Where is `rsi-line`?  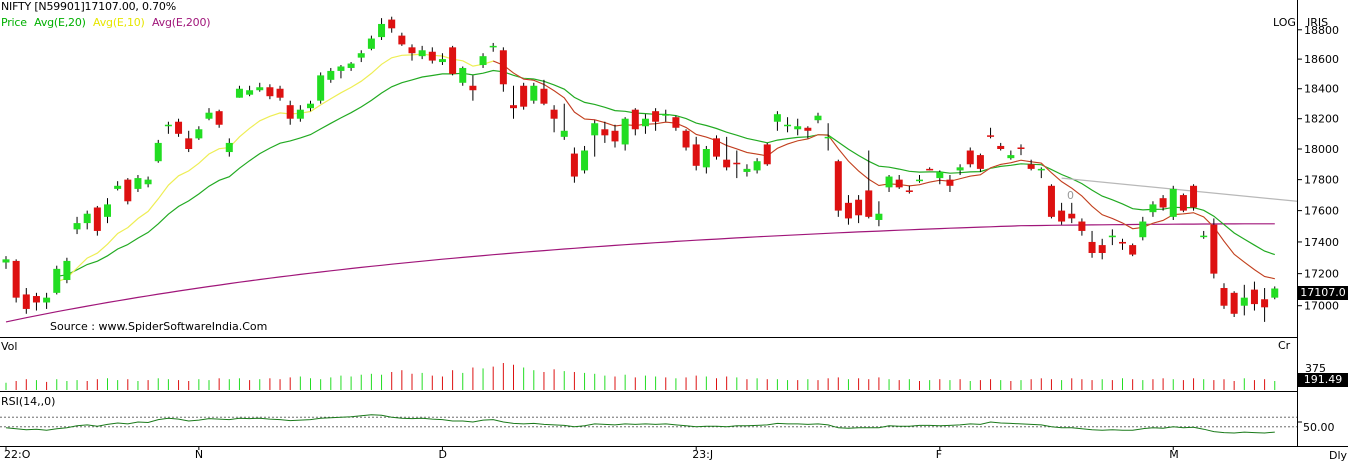
rsi-line is located at coordinates (653, 424).